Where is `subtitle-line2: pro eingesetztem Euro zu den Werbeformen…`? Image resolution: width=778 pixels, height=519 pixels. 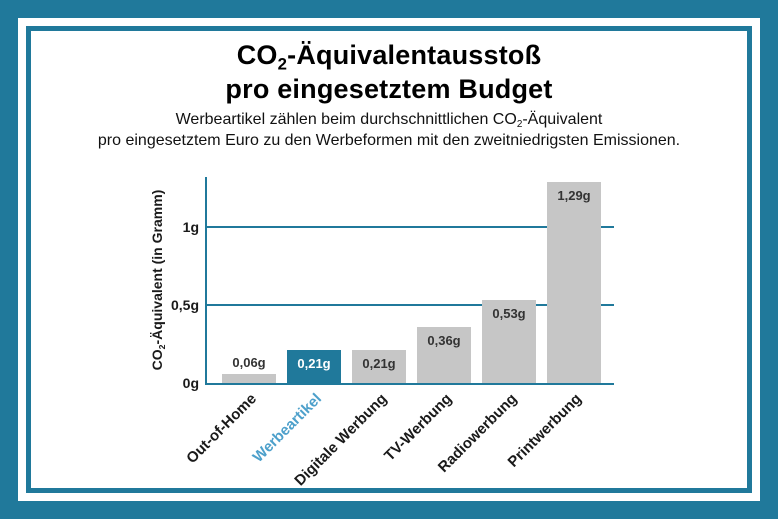
subtitle-line2: pro eingesetztem Euro zu den Werbeformen… is located at coordinates (389, 141).